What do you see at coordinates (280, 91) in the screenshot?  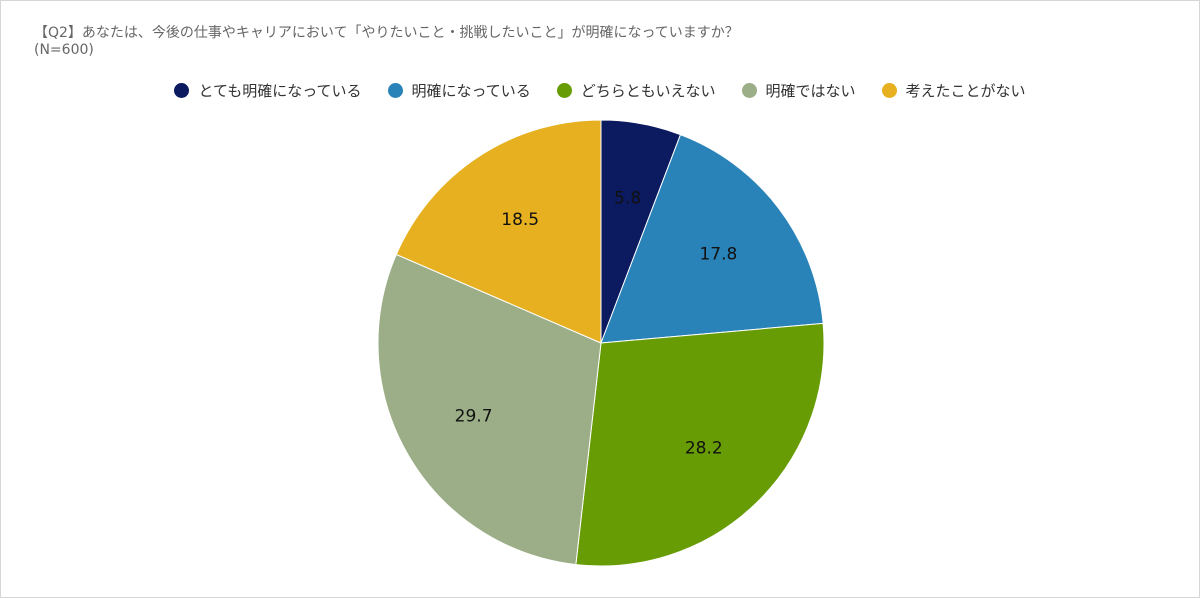 I see `legend-label: とても明確になっている` at bounding box center [280, 91].